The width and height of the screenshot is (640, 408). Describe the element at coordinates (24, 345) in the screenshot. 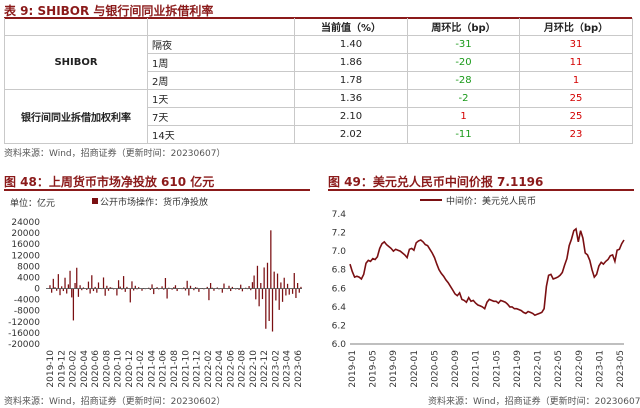

I see `y-tick-label: -20000` at that location.